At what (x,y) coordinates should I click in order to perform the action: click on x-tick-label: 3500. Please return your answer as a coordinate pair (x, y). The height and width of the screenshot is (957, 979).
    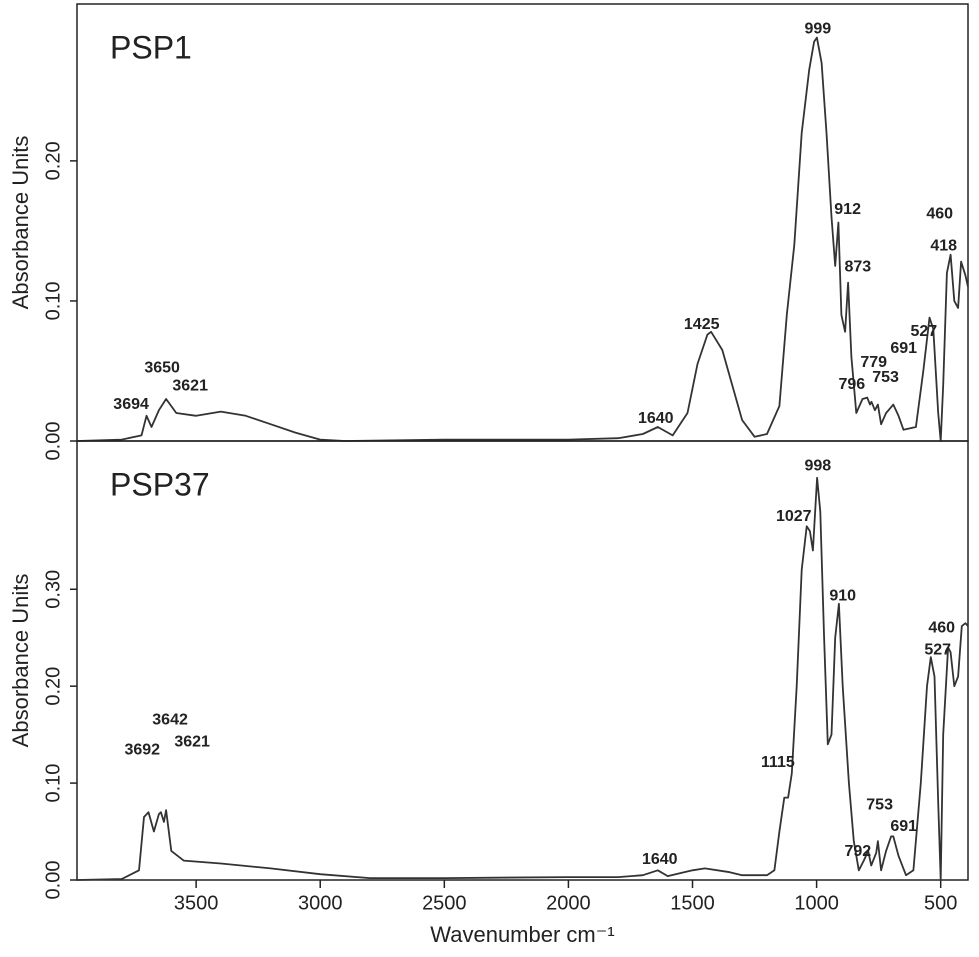
    Looking at the image, I should click on (196, 903).